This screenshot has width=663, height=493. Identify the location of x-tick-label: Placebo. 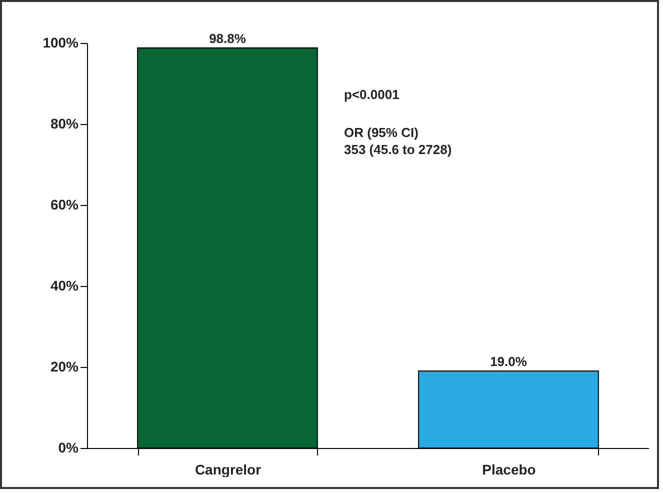
(509, 470).